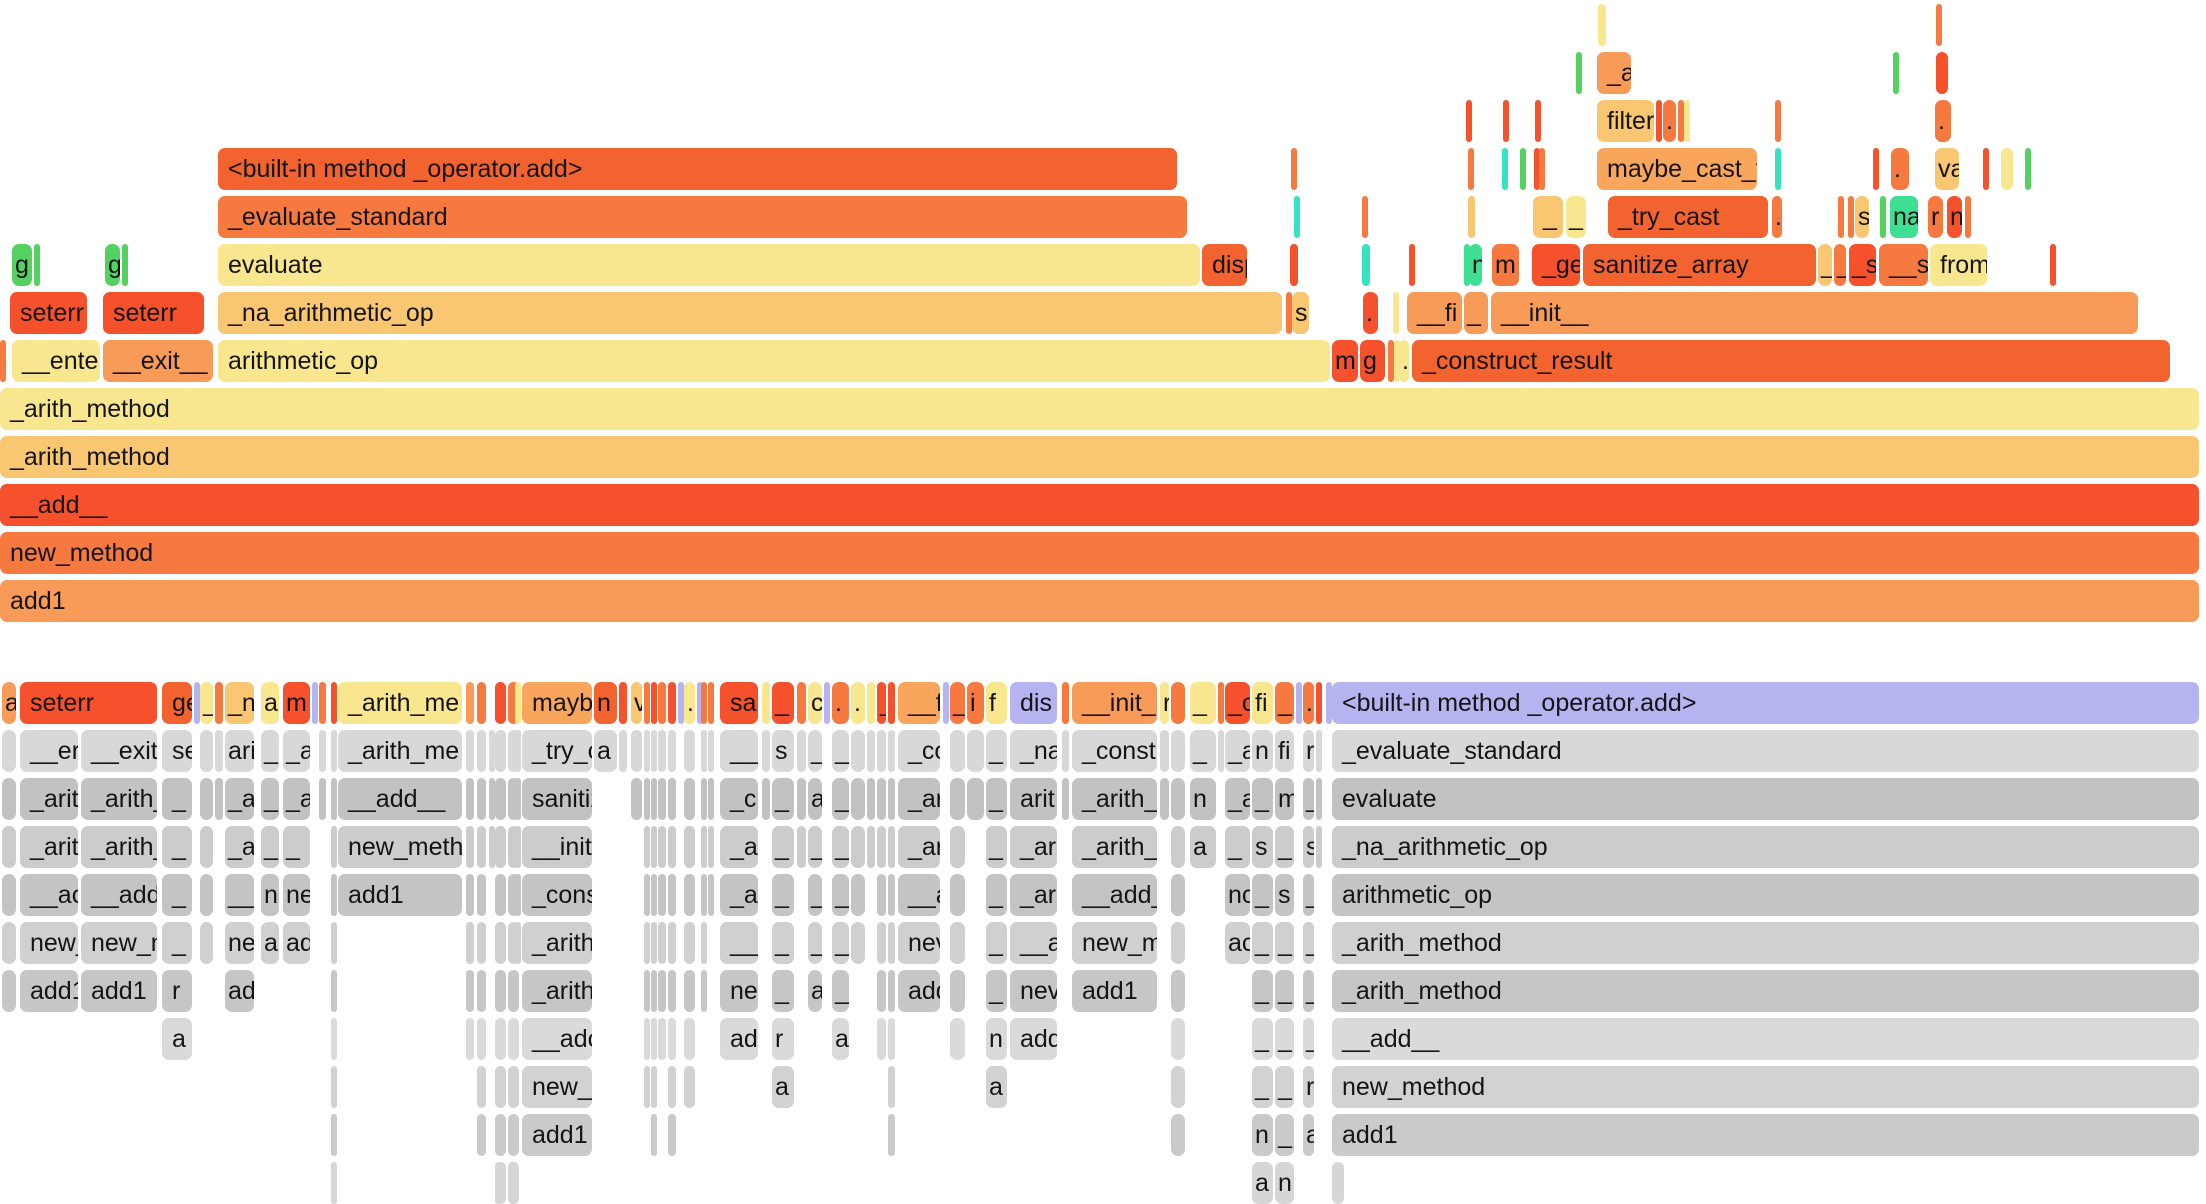 This screenshot has width=2206, height=1204. Describe the element at coordinates (1033, 703) in the screenshot. I see `caller-frame-bar: dis` at that location.